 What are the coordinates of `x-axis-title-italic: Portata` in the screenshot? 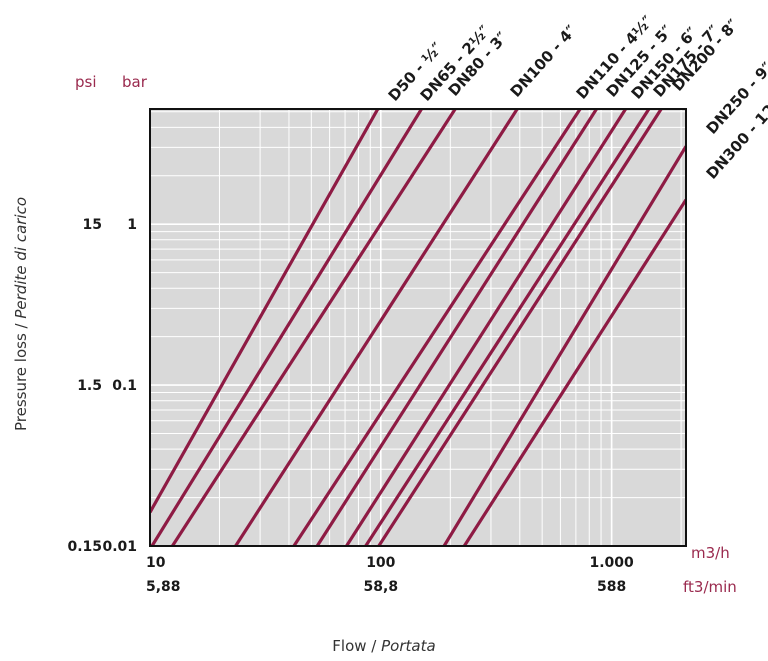 It's located at (408, 646).